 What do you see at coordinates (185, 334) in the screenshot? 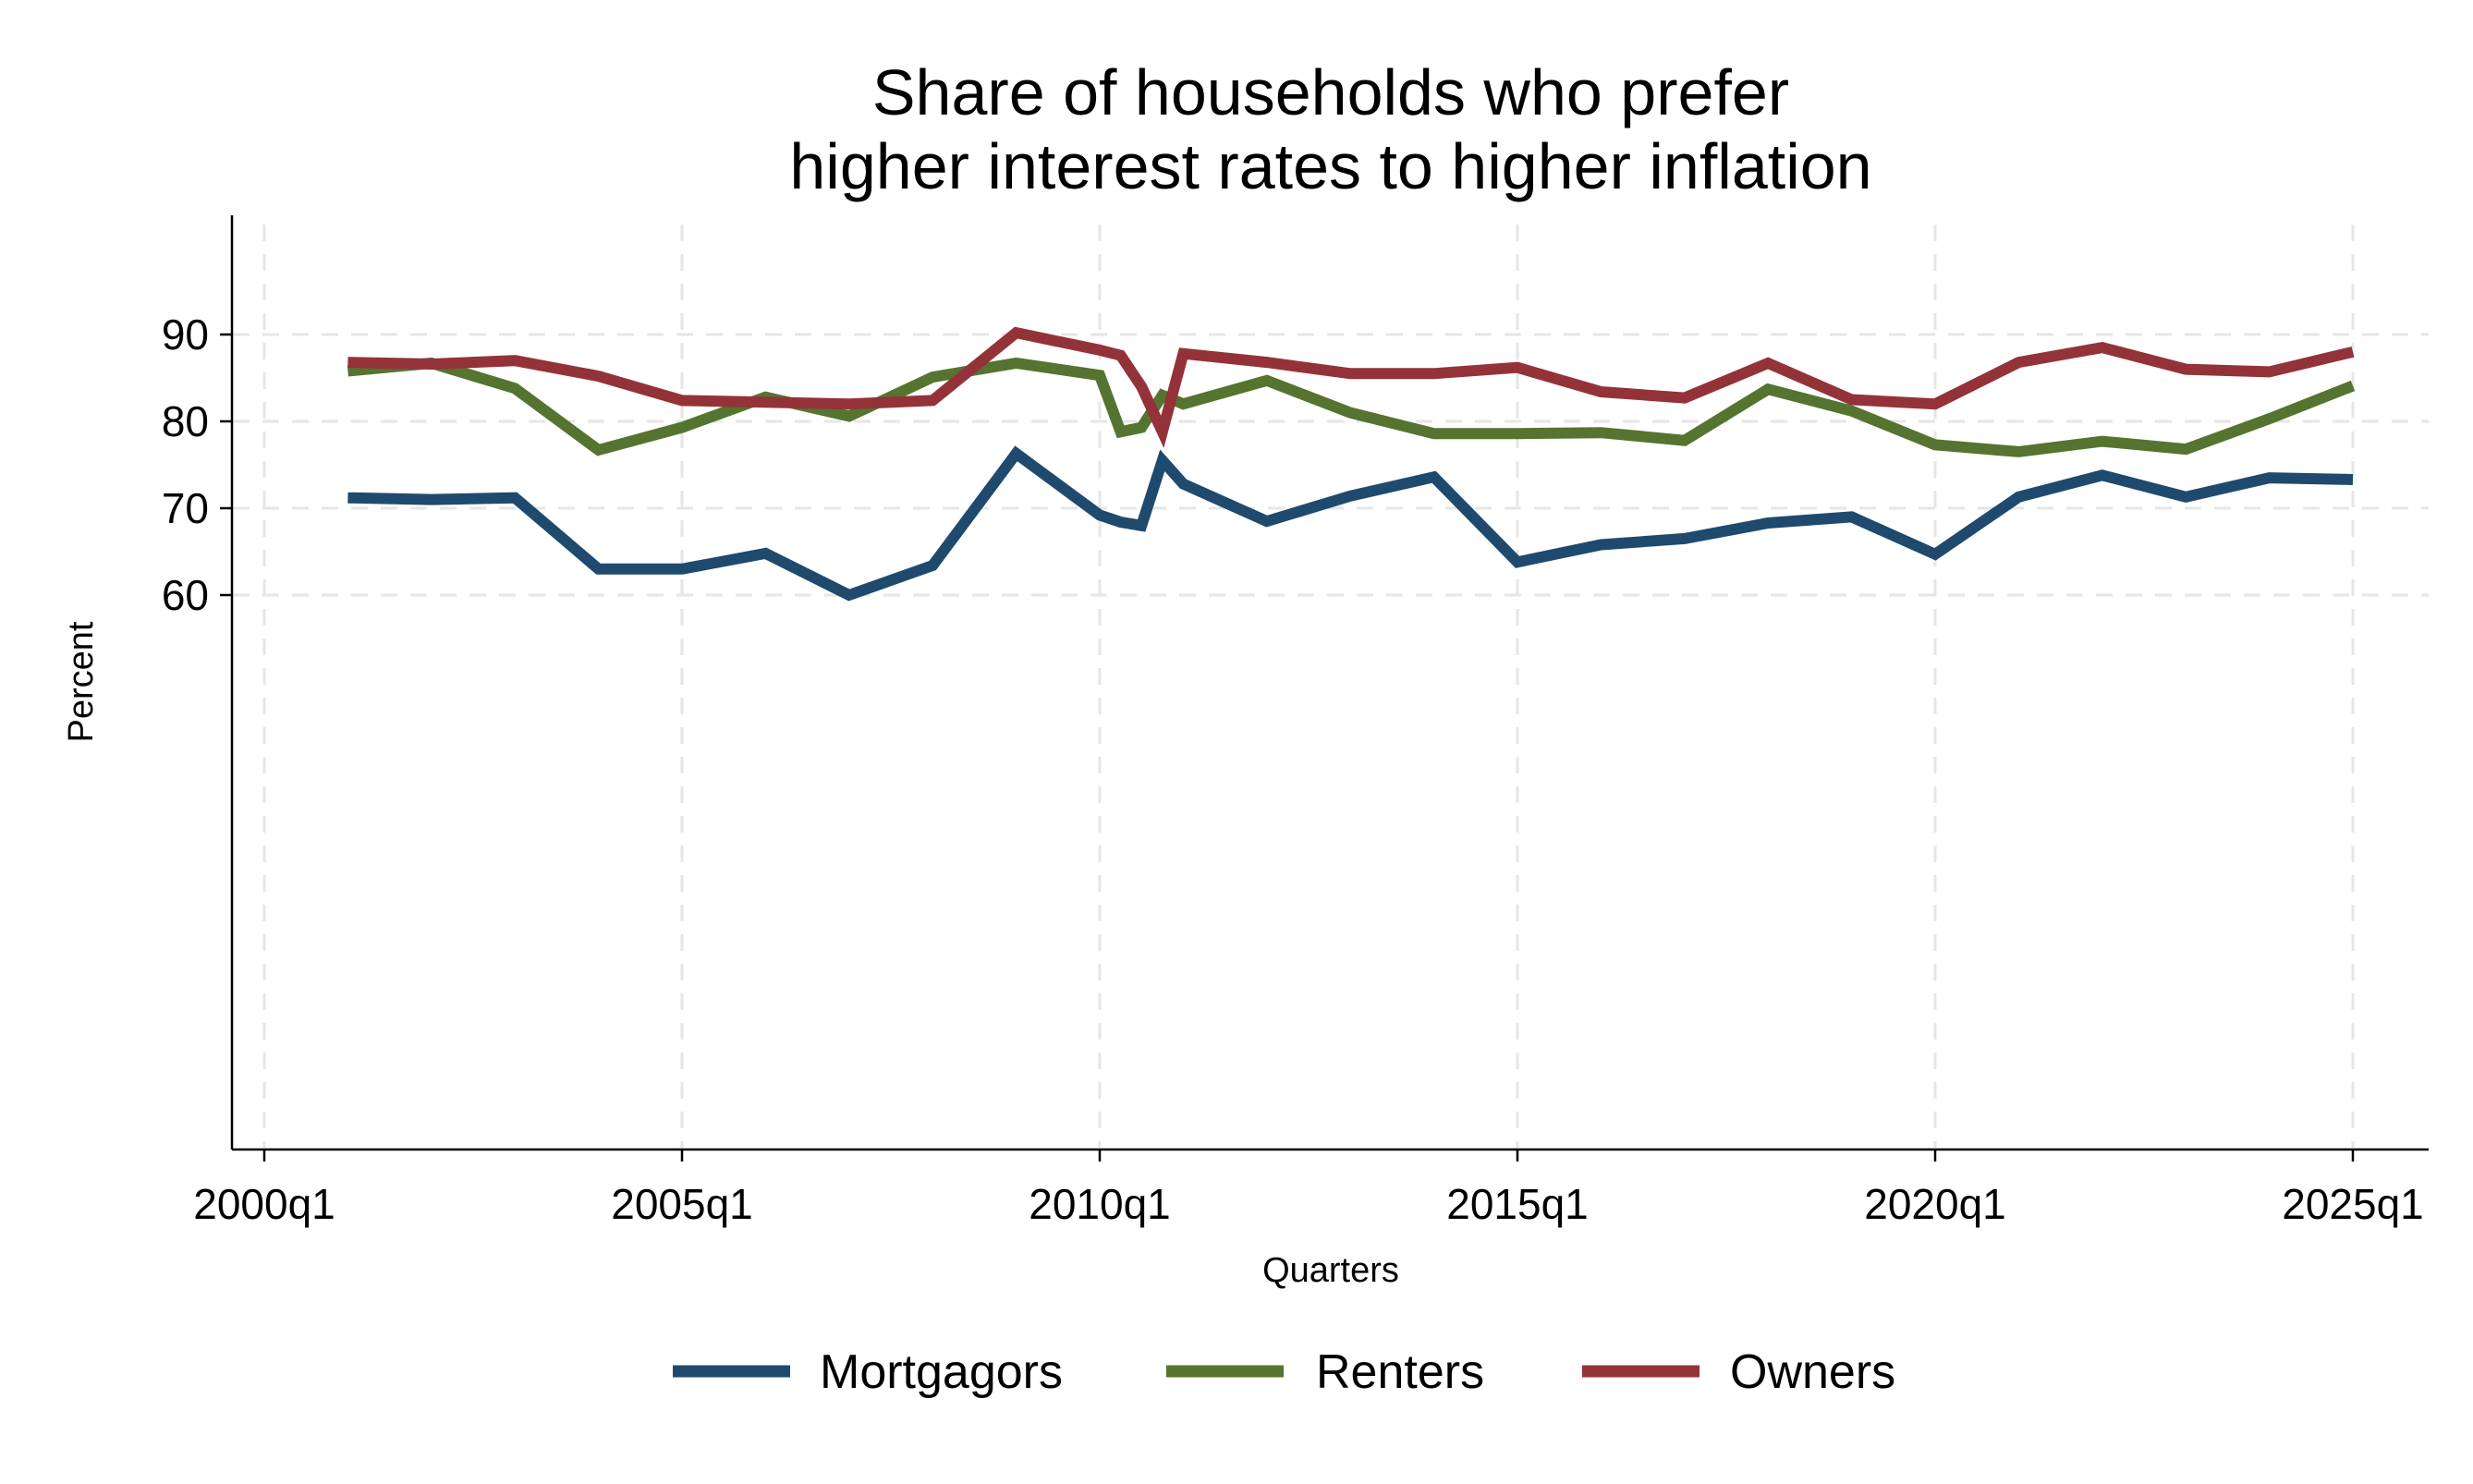
I see `y-tick-label: 90` at bounding box center [185, 334].